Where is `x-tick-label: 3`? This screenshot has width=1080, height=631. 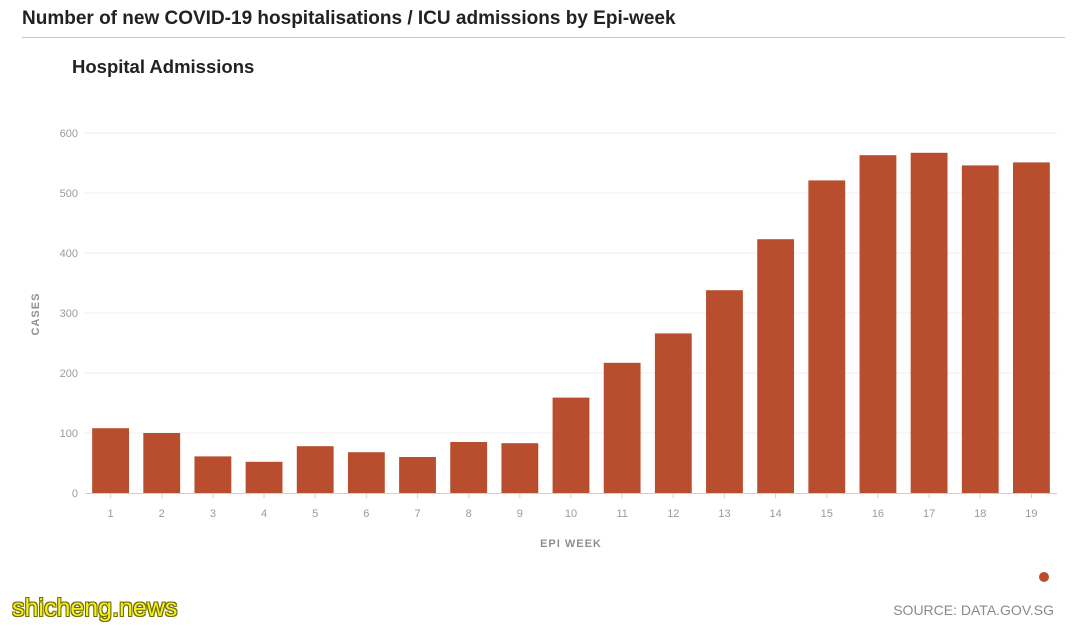
x-tick-label: 3 is located at coordinates (213, 514).